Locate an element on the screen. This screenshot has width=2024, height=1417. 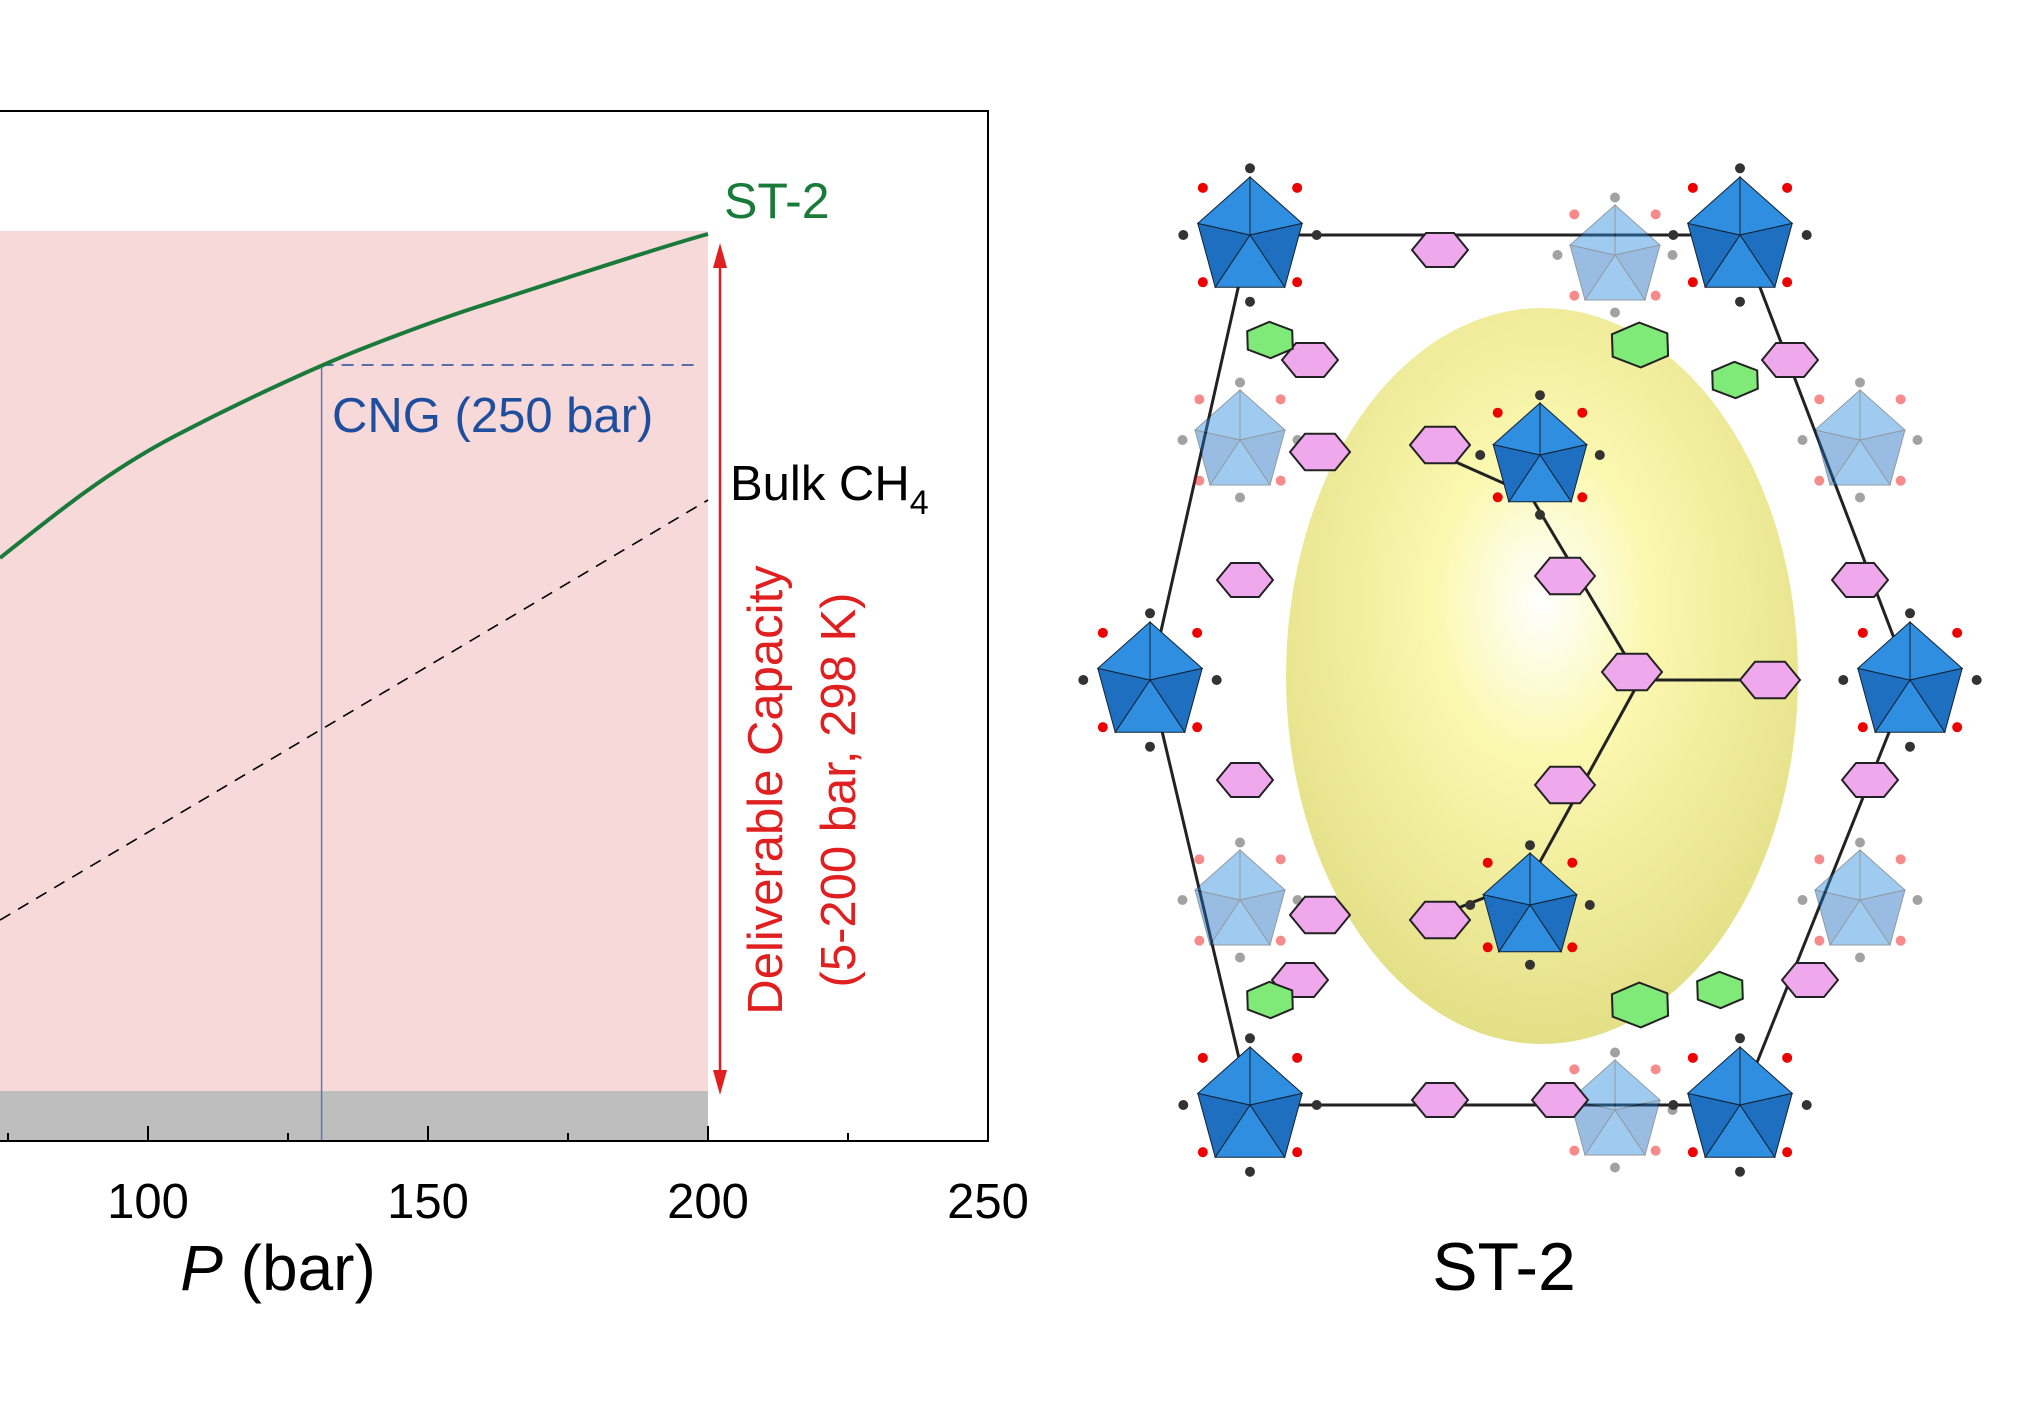
x-tick-label: 200 is located at coordinates (708, 1202).